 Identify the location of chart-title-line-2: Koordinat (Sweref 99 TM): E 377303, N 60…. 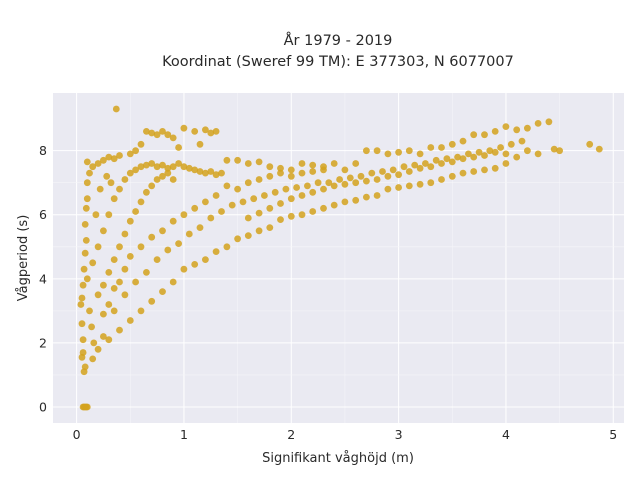
(338, 62).